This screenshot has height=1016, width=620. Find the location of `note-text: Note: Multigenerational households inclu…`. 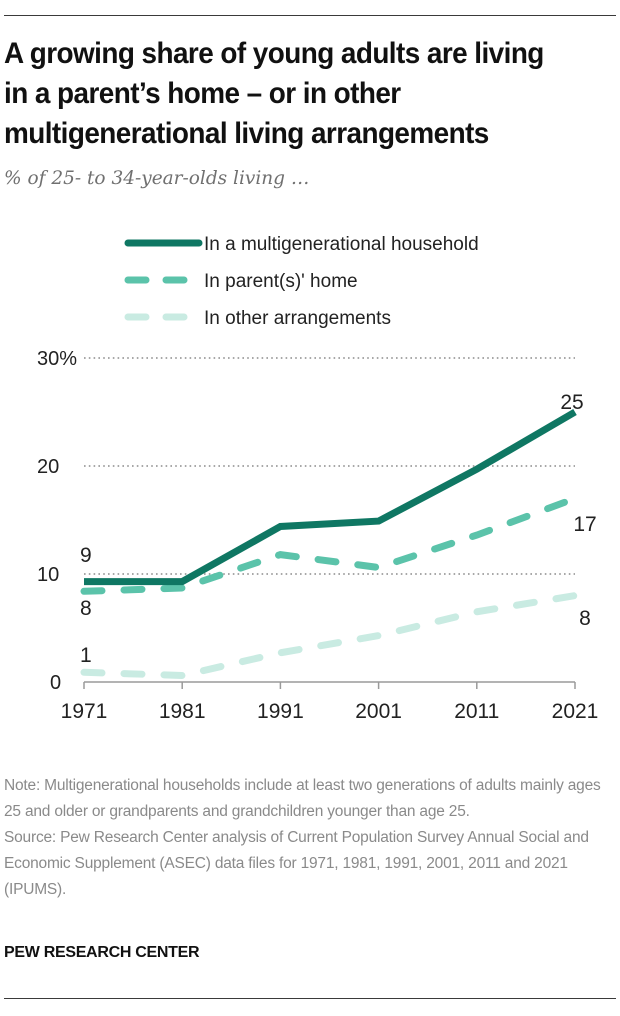

note-text: Note: Multigenerational households inclu… is located at coordinates (302, 798).